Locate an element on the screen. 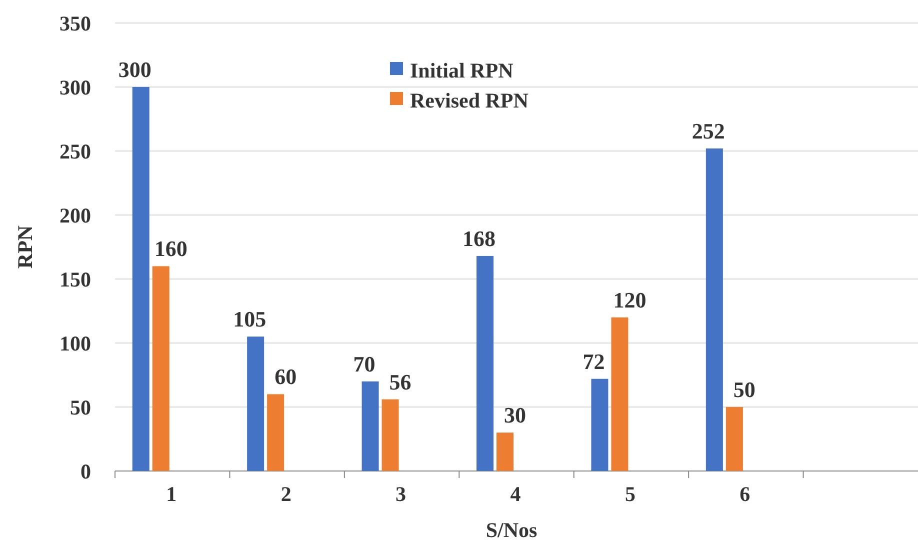 This screenshot has height=545, width=918. data-label: 30 is located at coordinates (515, 415).